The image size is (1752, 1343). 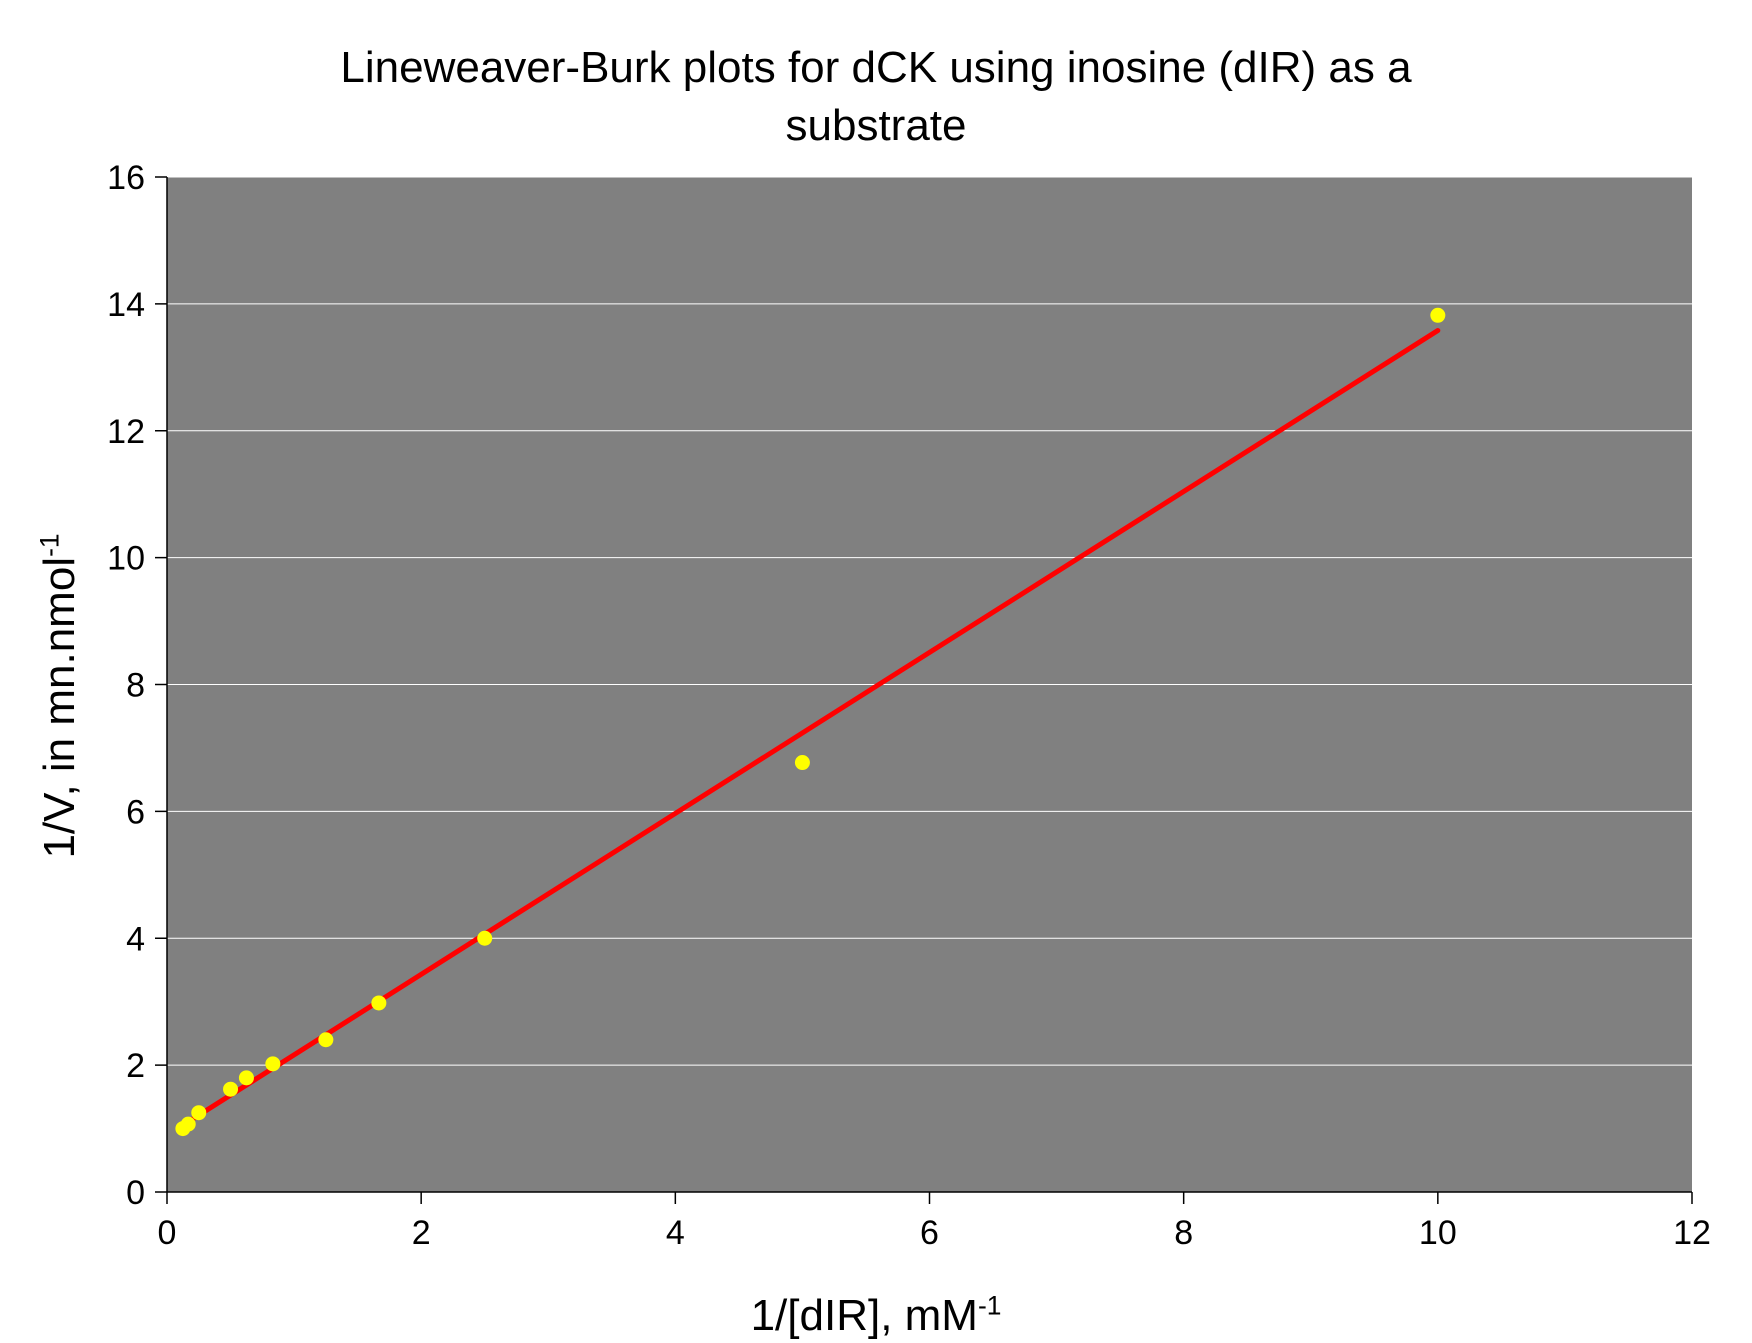 What do you see at coordinates (876, 125) in the screenshot?
I see `chart-title-line-2: substrate` at bounding box center [876, 125].